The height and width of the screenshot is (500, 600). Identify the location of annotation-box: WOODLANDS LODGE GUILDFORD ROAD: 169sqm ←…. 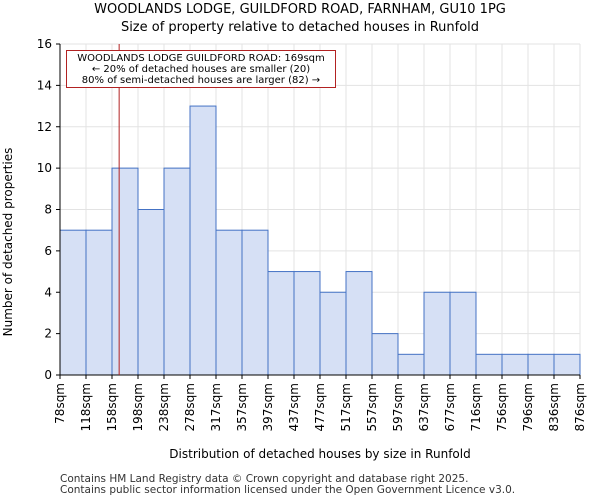
(201, 69).